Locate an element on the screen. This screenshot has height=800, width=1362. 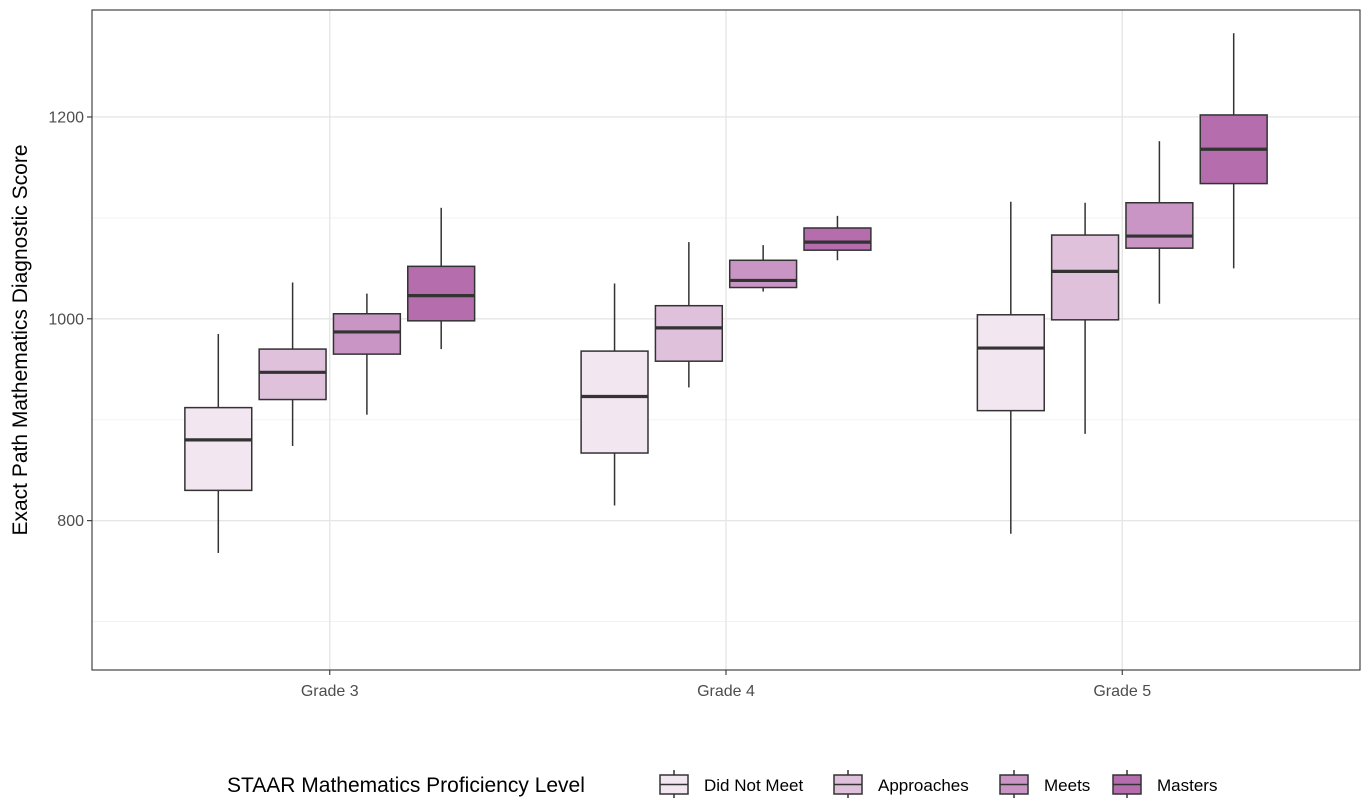
x-tick-label: Grade 3 is located at coordinates (330, 691).